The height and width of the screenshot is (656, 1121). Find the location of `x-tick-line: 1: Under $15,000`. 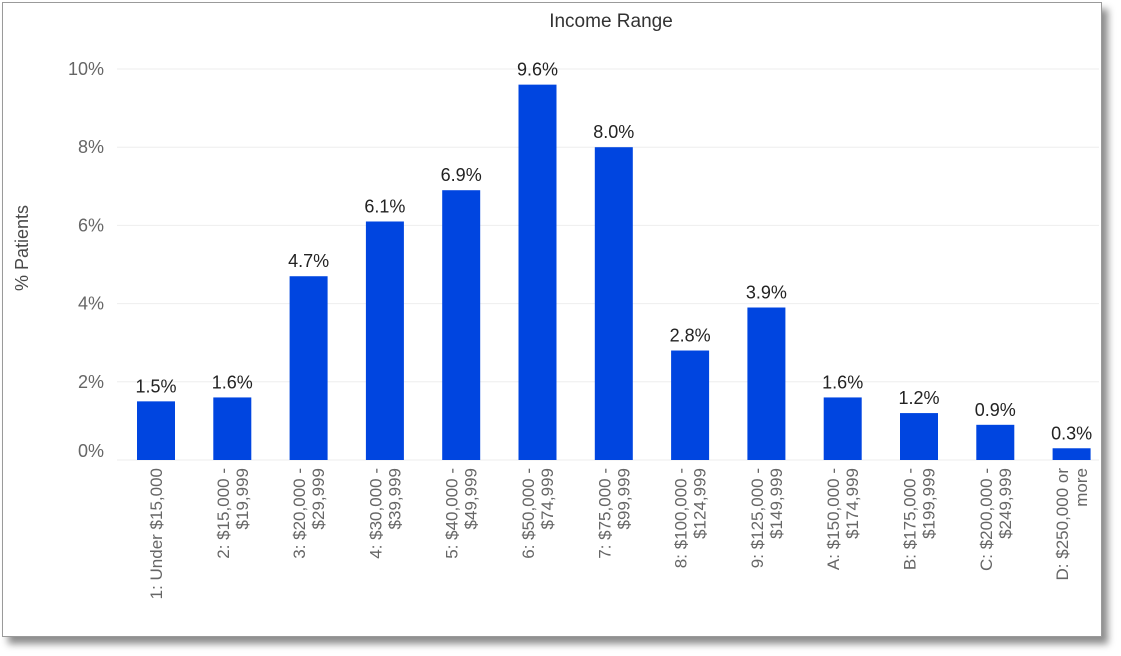

x-tick-line: 1: Under $15,000 is located at coordinates (156, 533).